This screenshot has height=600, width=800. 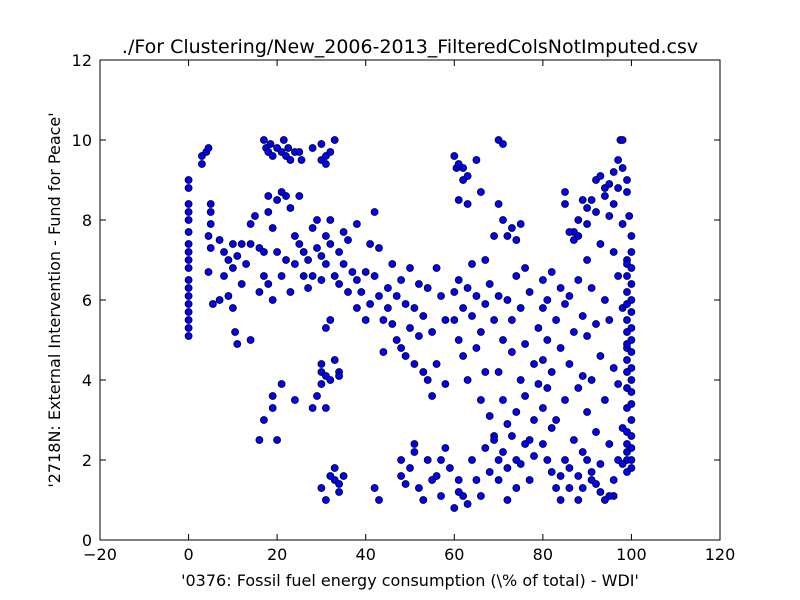 What do you see at coordinates (87, 460) in the screenshot?
I see `y-tick-label: 2` at bounding box center [87, 460].